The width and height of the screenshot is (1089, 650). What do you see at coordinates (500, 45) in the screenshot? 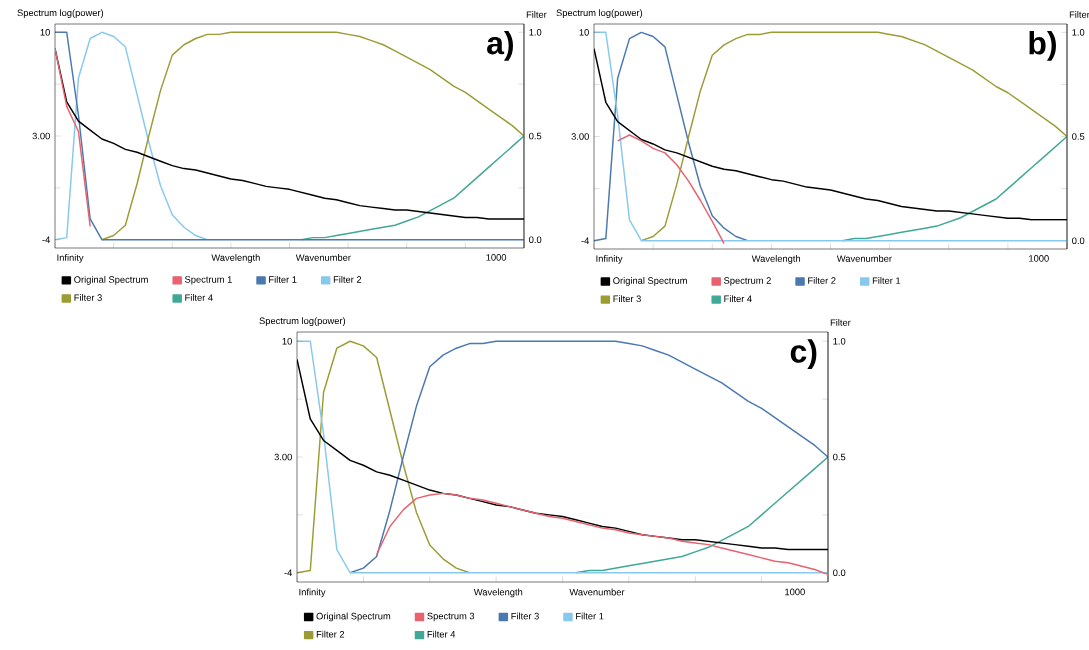
I see `annotation: a)` at bounding box center [500, 45].